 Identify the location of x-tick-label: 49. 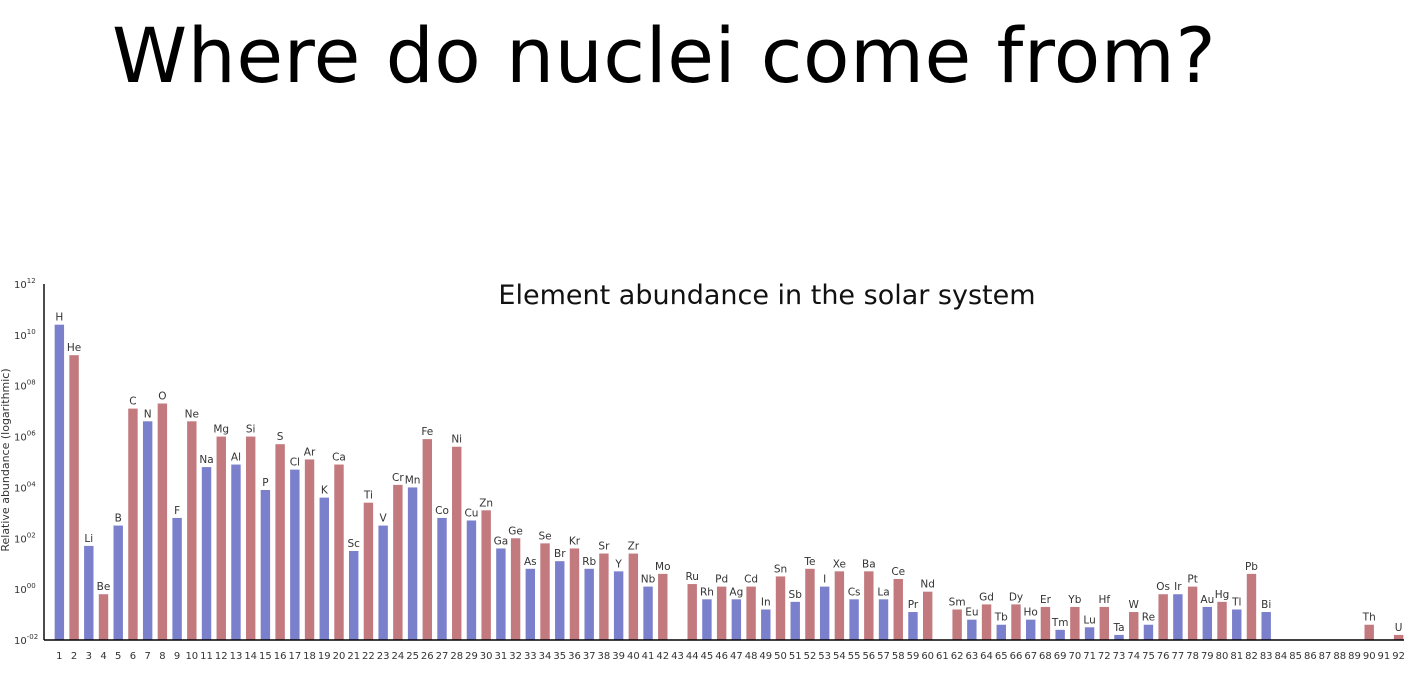
(765, 656).